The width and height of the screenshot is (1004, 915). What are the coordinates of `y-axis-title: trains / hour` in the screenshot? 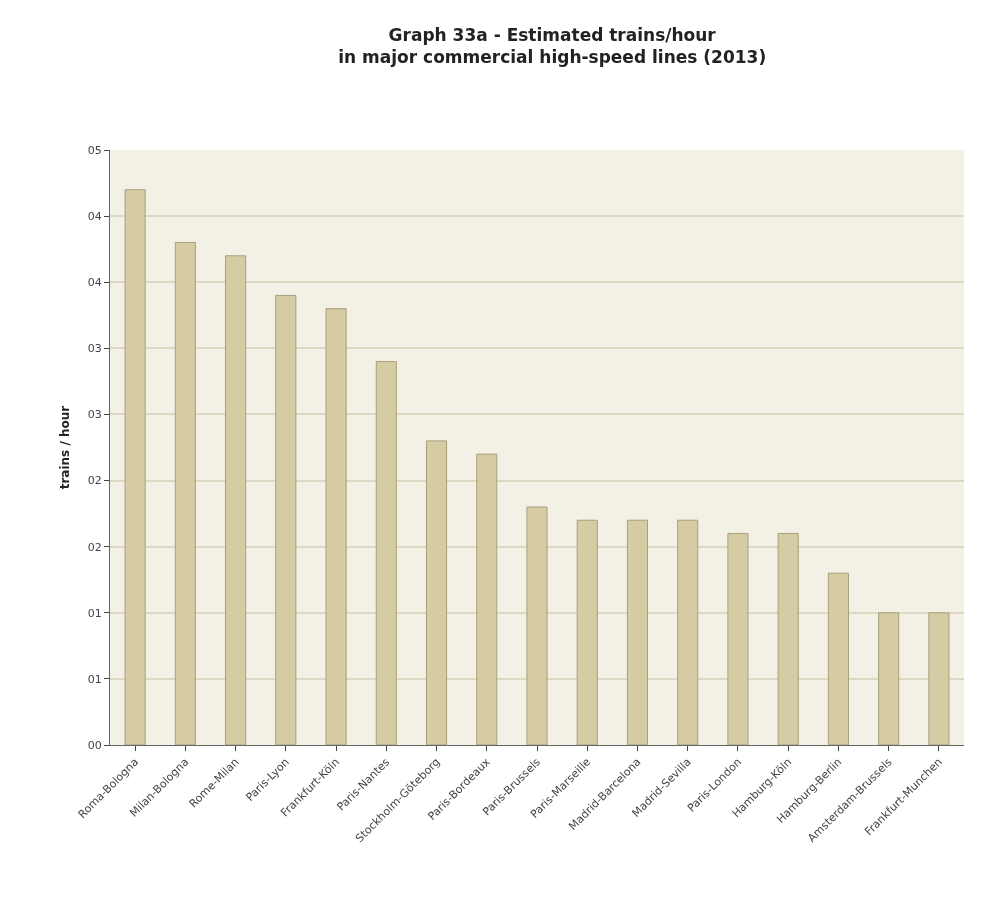 It's located at (65, 447).